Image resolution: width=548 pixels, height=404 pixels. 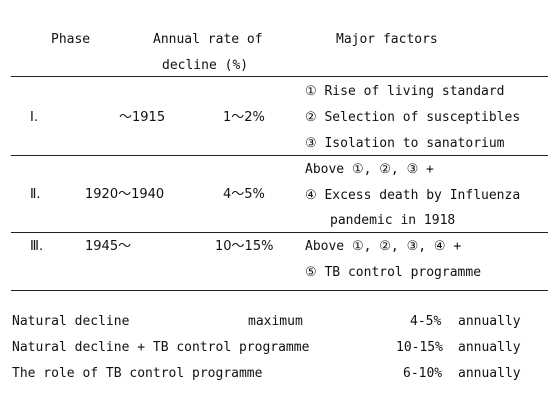 I want to click on row-2-factor-2: ④ Excess death by Influenza, so click(x=413, y=195).